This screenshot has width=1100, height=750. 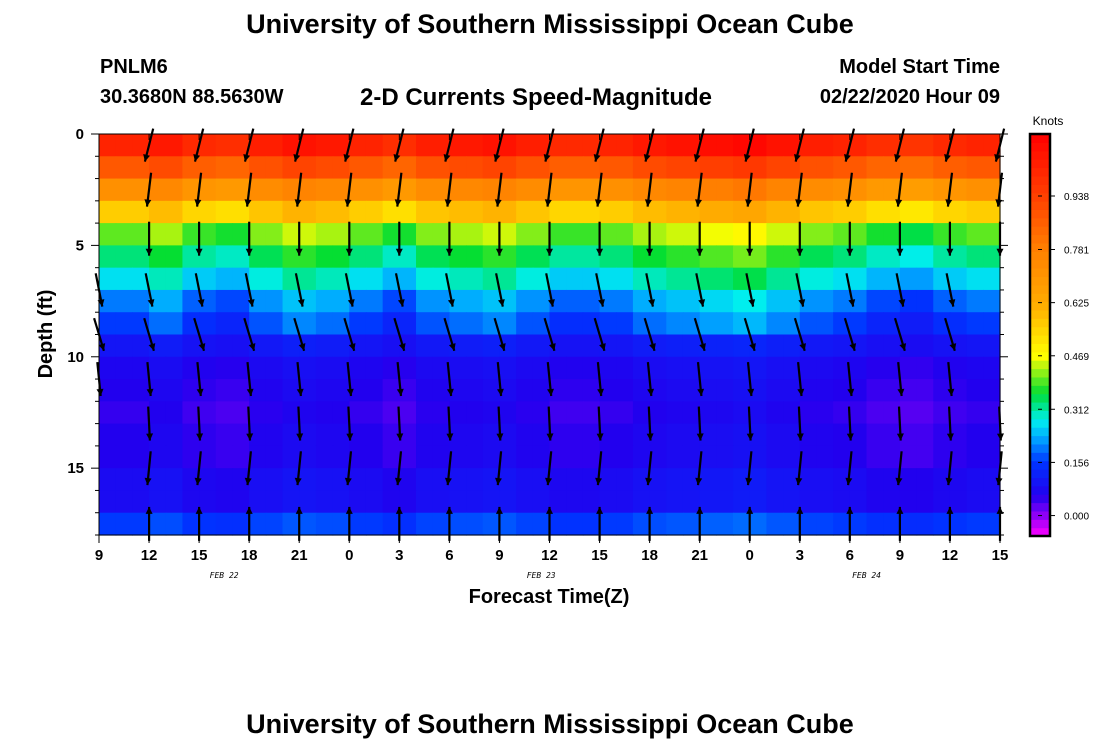 What do you see at coordinates (919, 67) in the screenshot?
I see `model-start-label: Model Start Time` at bounding box center [919, 67].